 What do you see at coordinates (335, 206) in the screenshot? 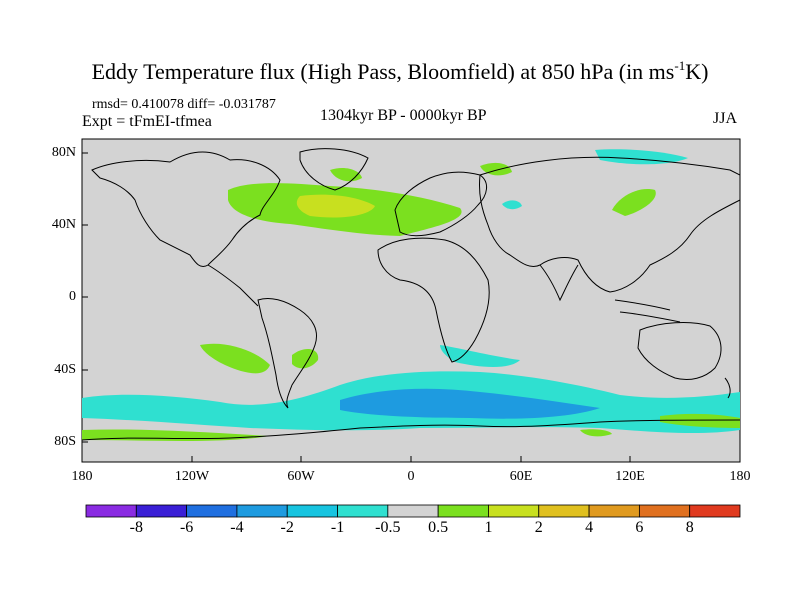
I see `contour-north-atlantic-yellow` at bounding box center [335, 206].